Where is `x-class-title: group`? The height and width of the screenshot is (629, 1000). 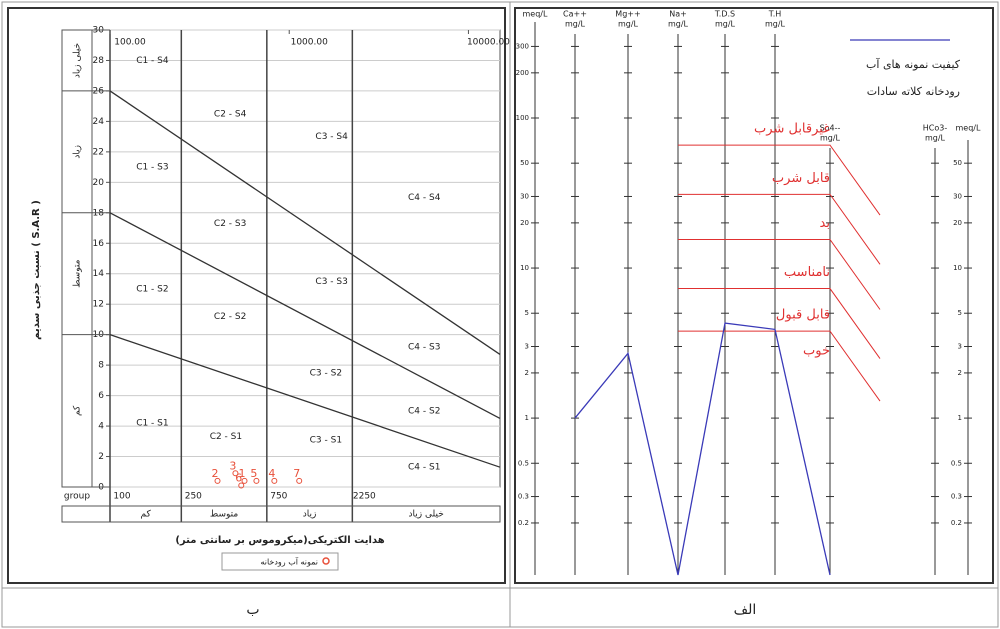 x-class-title: group is located at coordinates (77, 497).